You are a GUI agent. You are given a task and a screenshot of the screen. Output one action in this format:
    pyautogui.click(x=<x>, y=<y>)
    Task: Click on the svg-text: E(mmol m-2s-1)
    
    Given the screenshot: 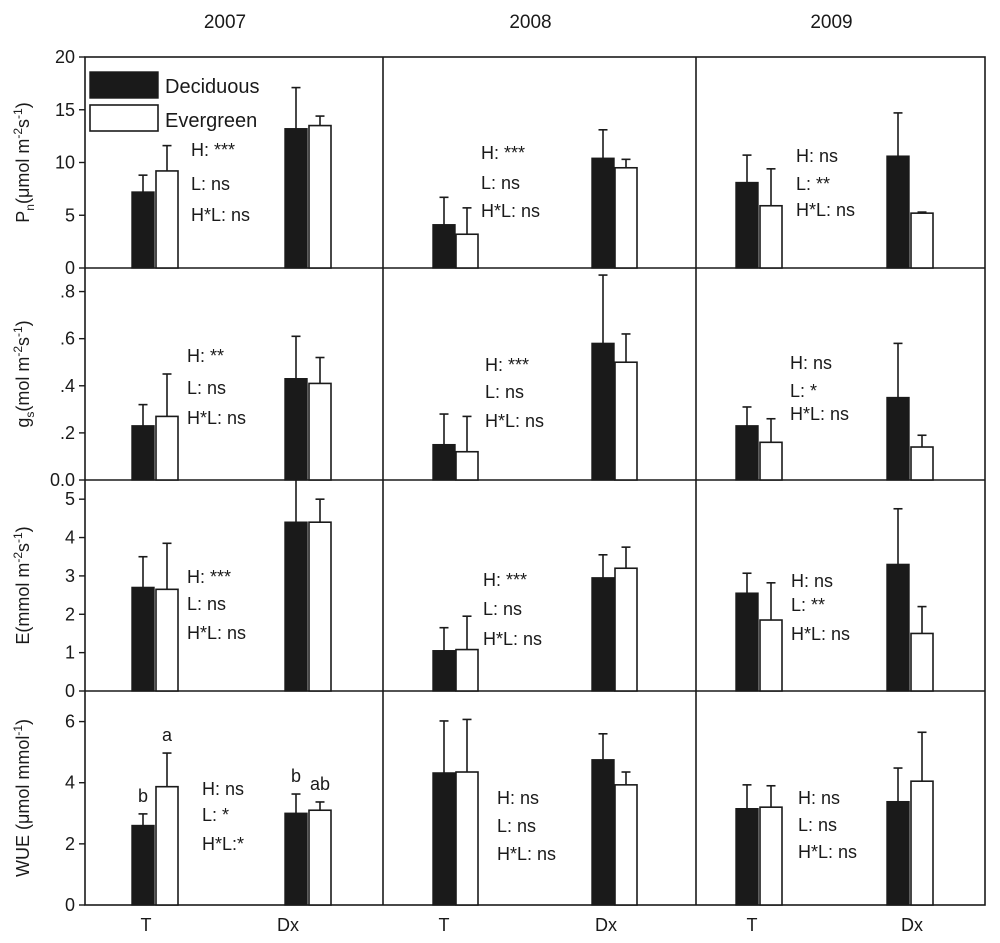 What is the action you would take?
    pyautogui.click(x=22, y=585)
    